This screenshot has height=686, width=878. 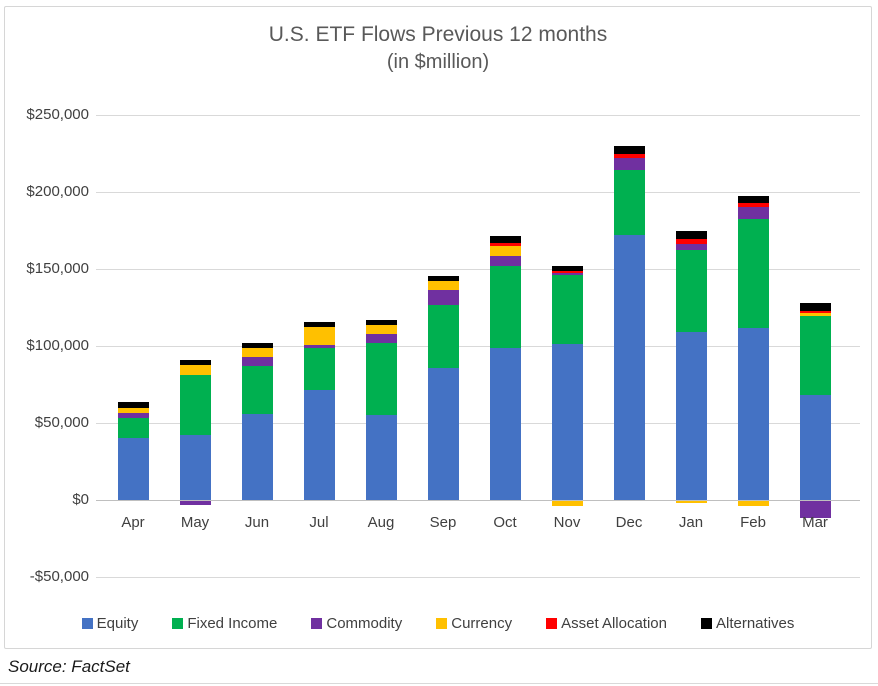 What do you see at coordinates (567, 522) in the screenshot?
I see `x-tick-label: Nov` at bounding box center [567, 522].